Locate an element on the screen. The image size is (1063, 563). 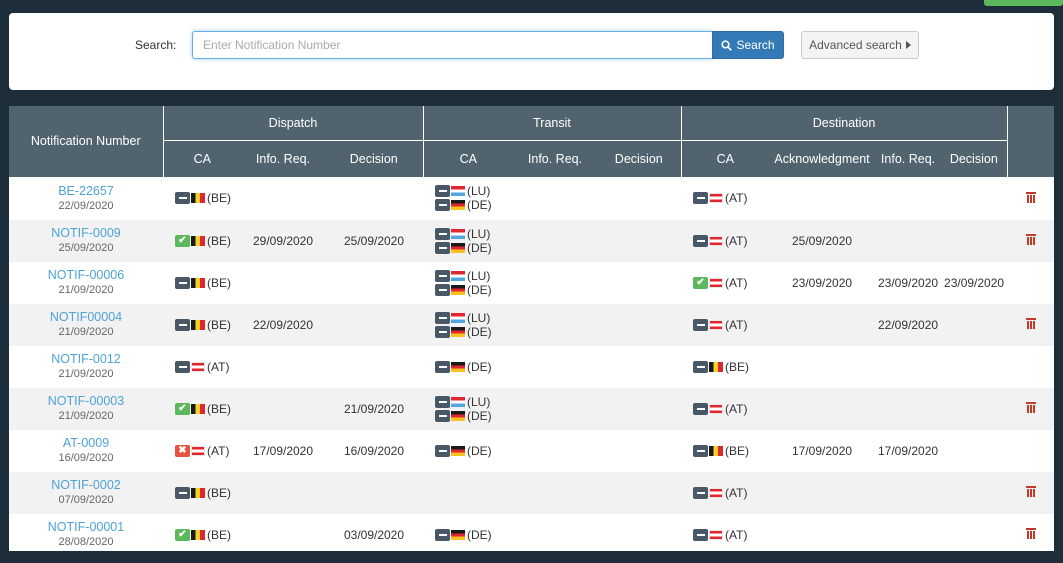
notification-link: NOTIF-00003 is located at coordinates (86, 400).